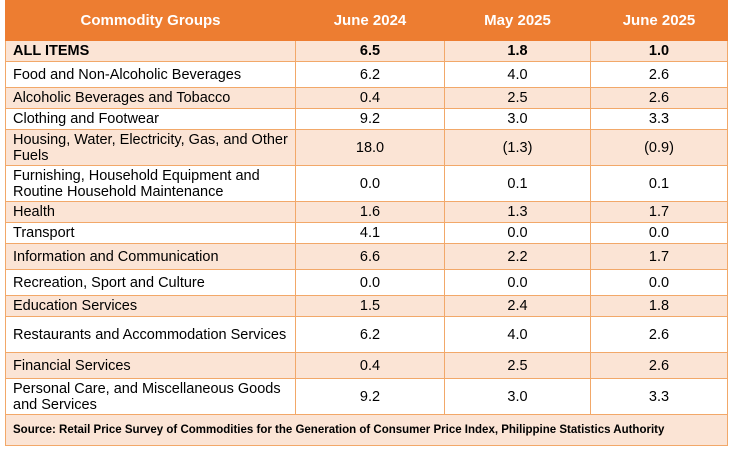 The width and height of the screenshot is (729, 459). I want to click on cell-group: Education Services, so click(150, 306).